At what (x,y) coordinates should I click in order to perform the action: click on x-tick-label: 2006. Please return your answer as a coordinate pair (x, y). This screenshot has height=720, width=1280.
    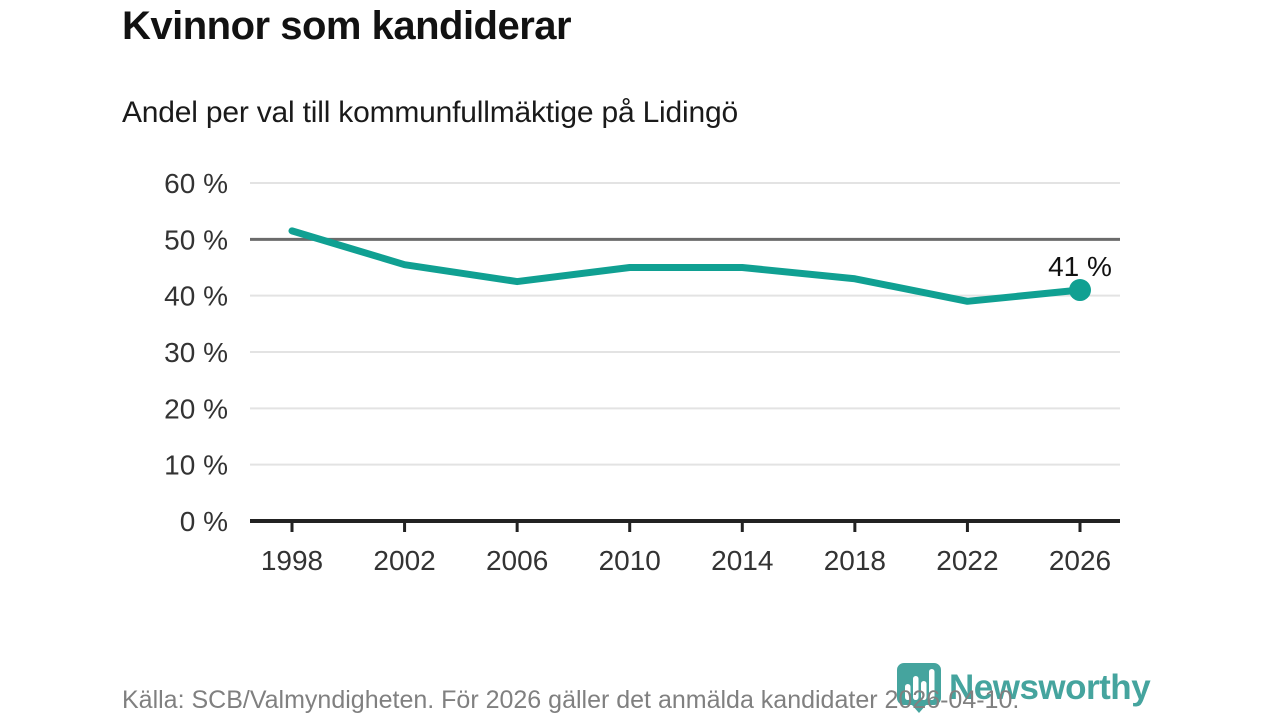
    Looking at the image, I should click on (517, 560).